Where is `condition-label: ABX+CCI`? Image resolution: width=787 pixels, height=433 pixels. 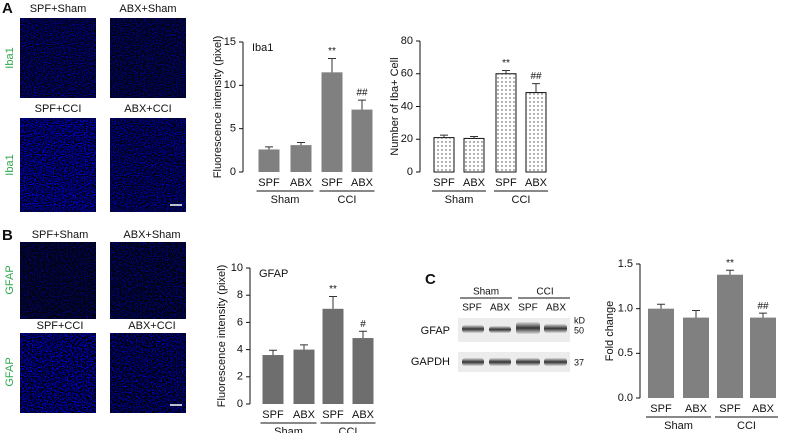
condition-label: ABX+CCI is located at coordinates (147, 109).